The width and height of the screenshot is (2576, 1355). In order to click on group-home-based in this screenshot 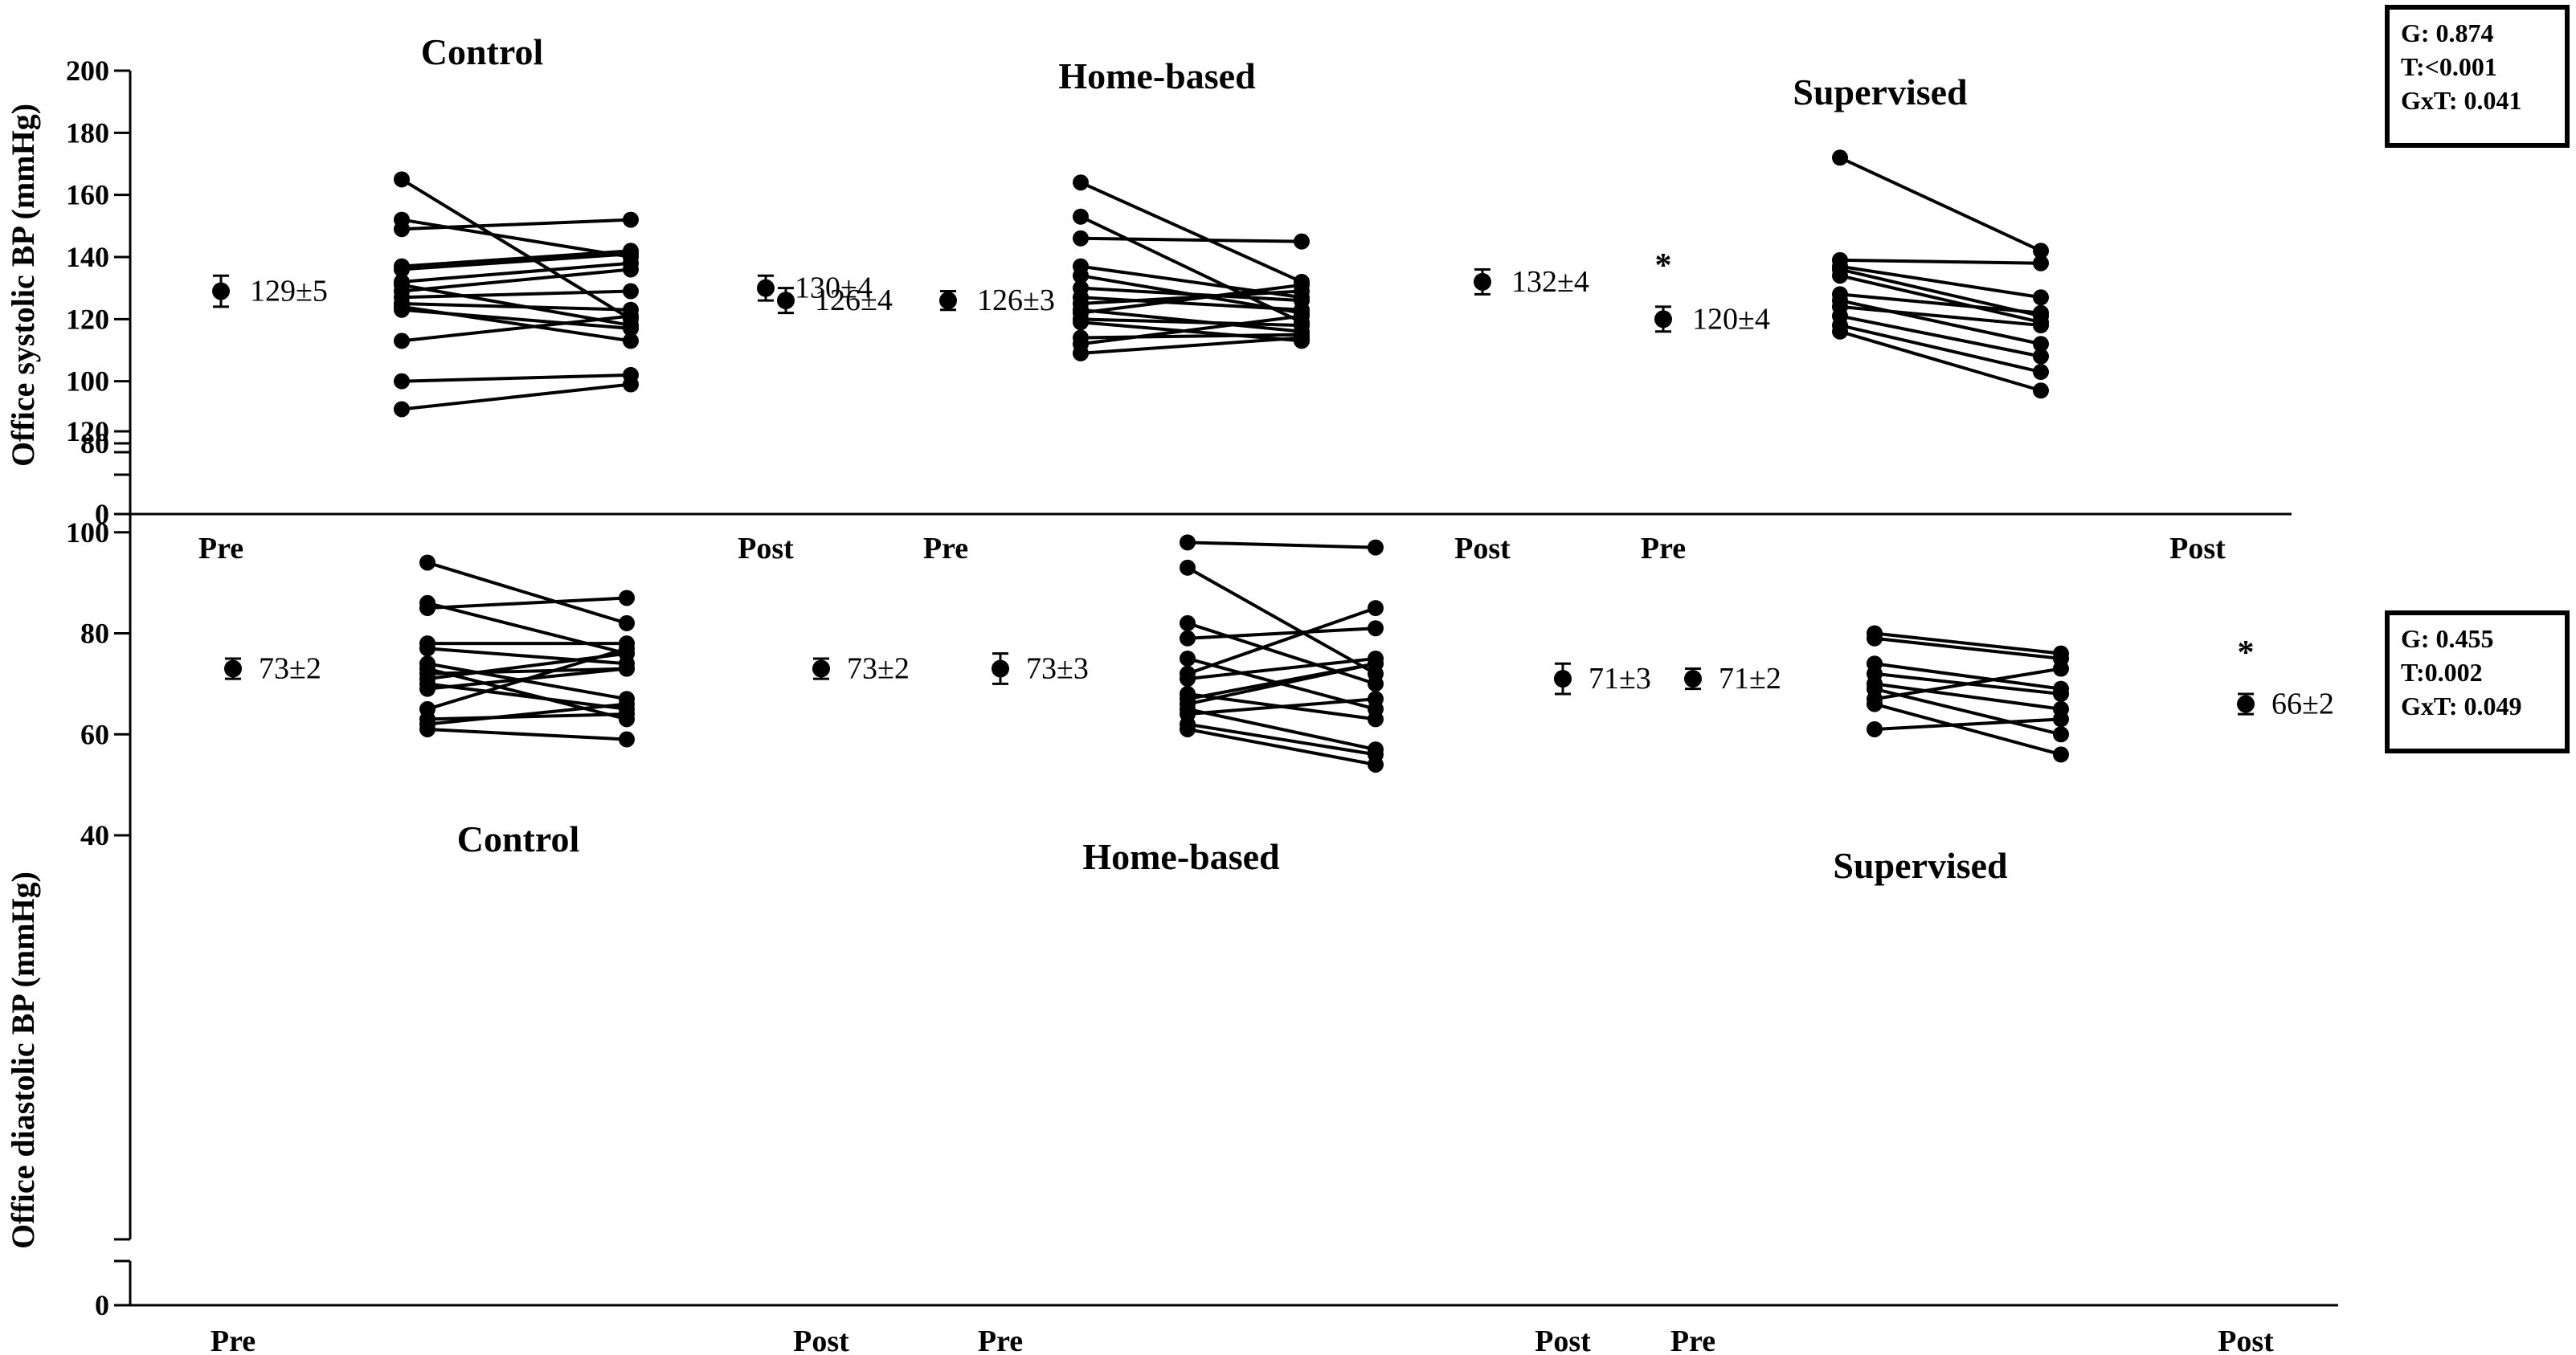, I will do `click(1282, 653)`.